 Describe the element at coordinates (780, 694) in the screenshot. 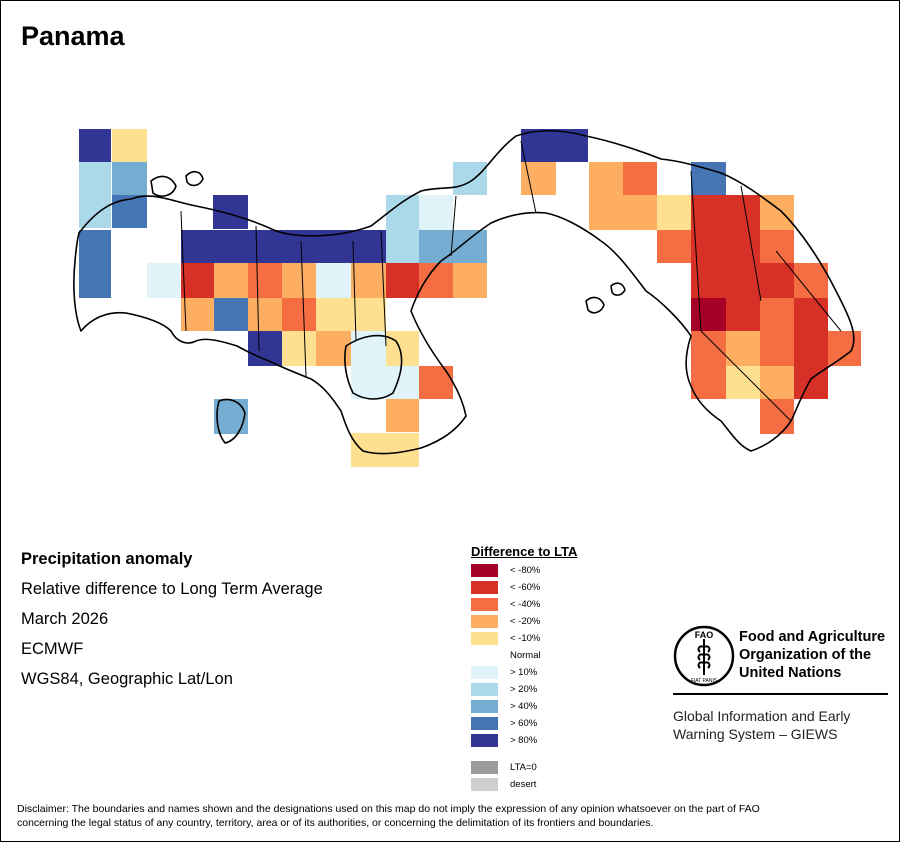

I see `fao-divider` at that location.